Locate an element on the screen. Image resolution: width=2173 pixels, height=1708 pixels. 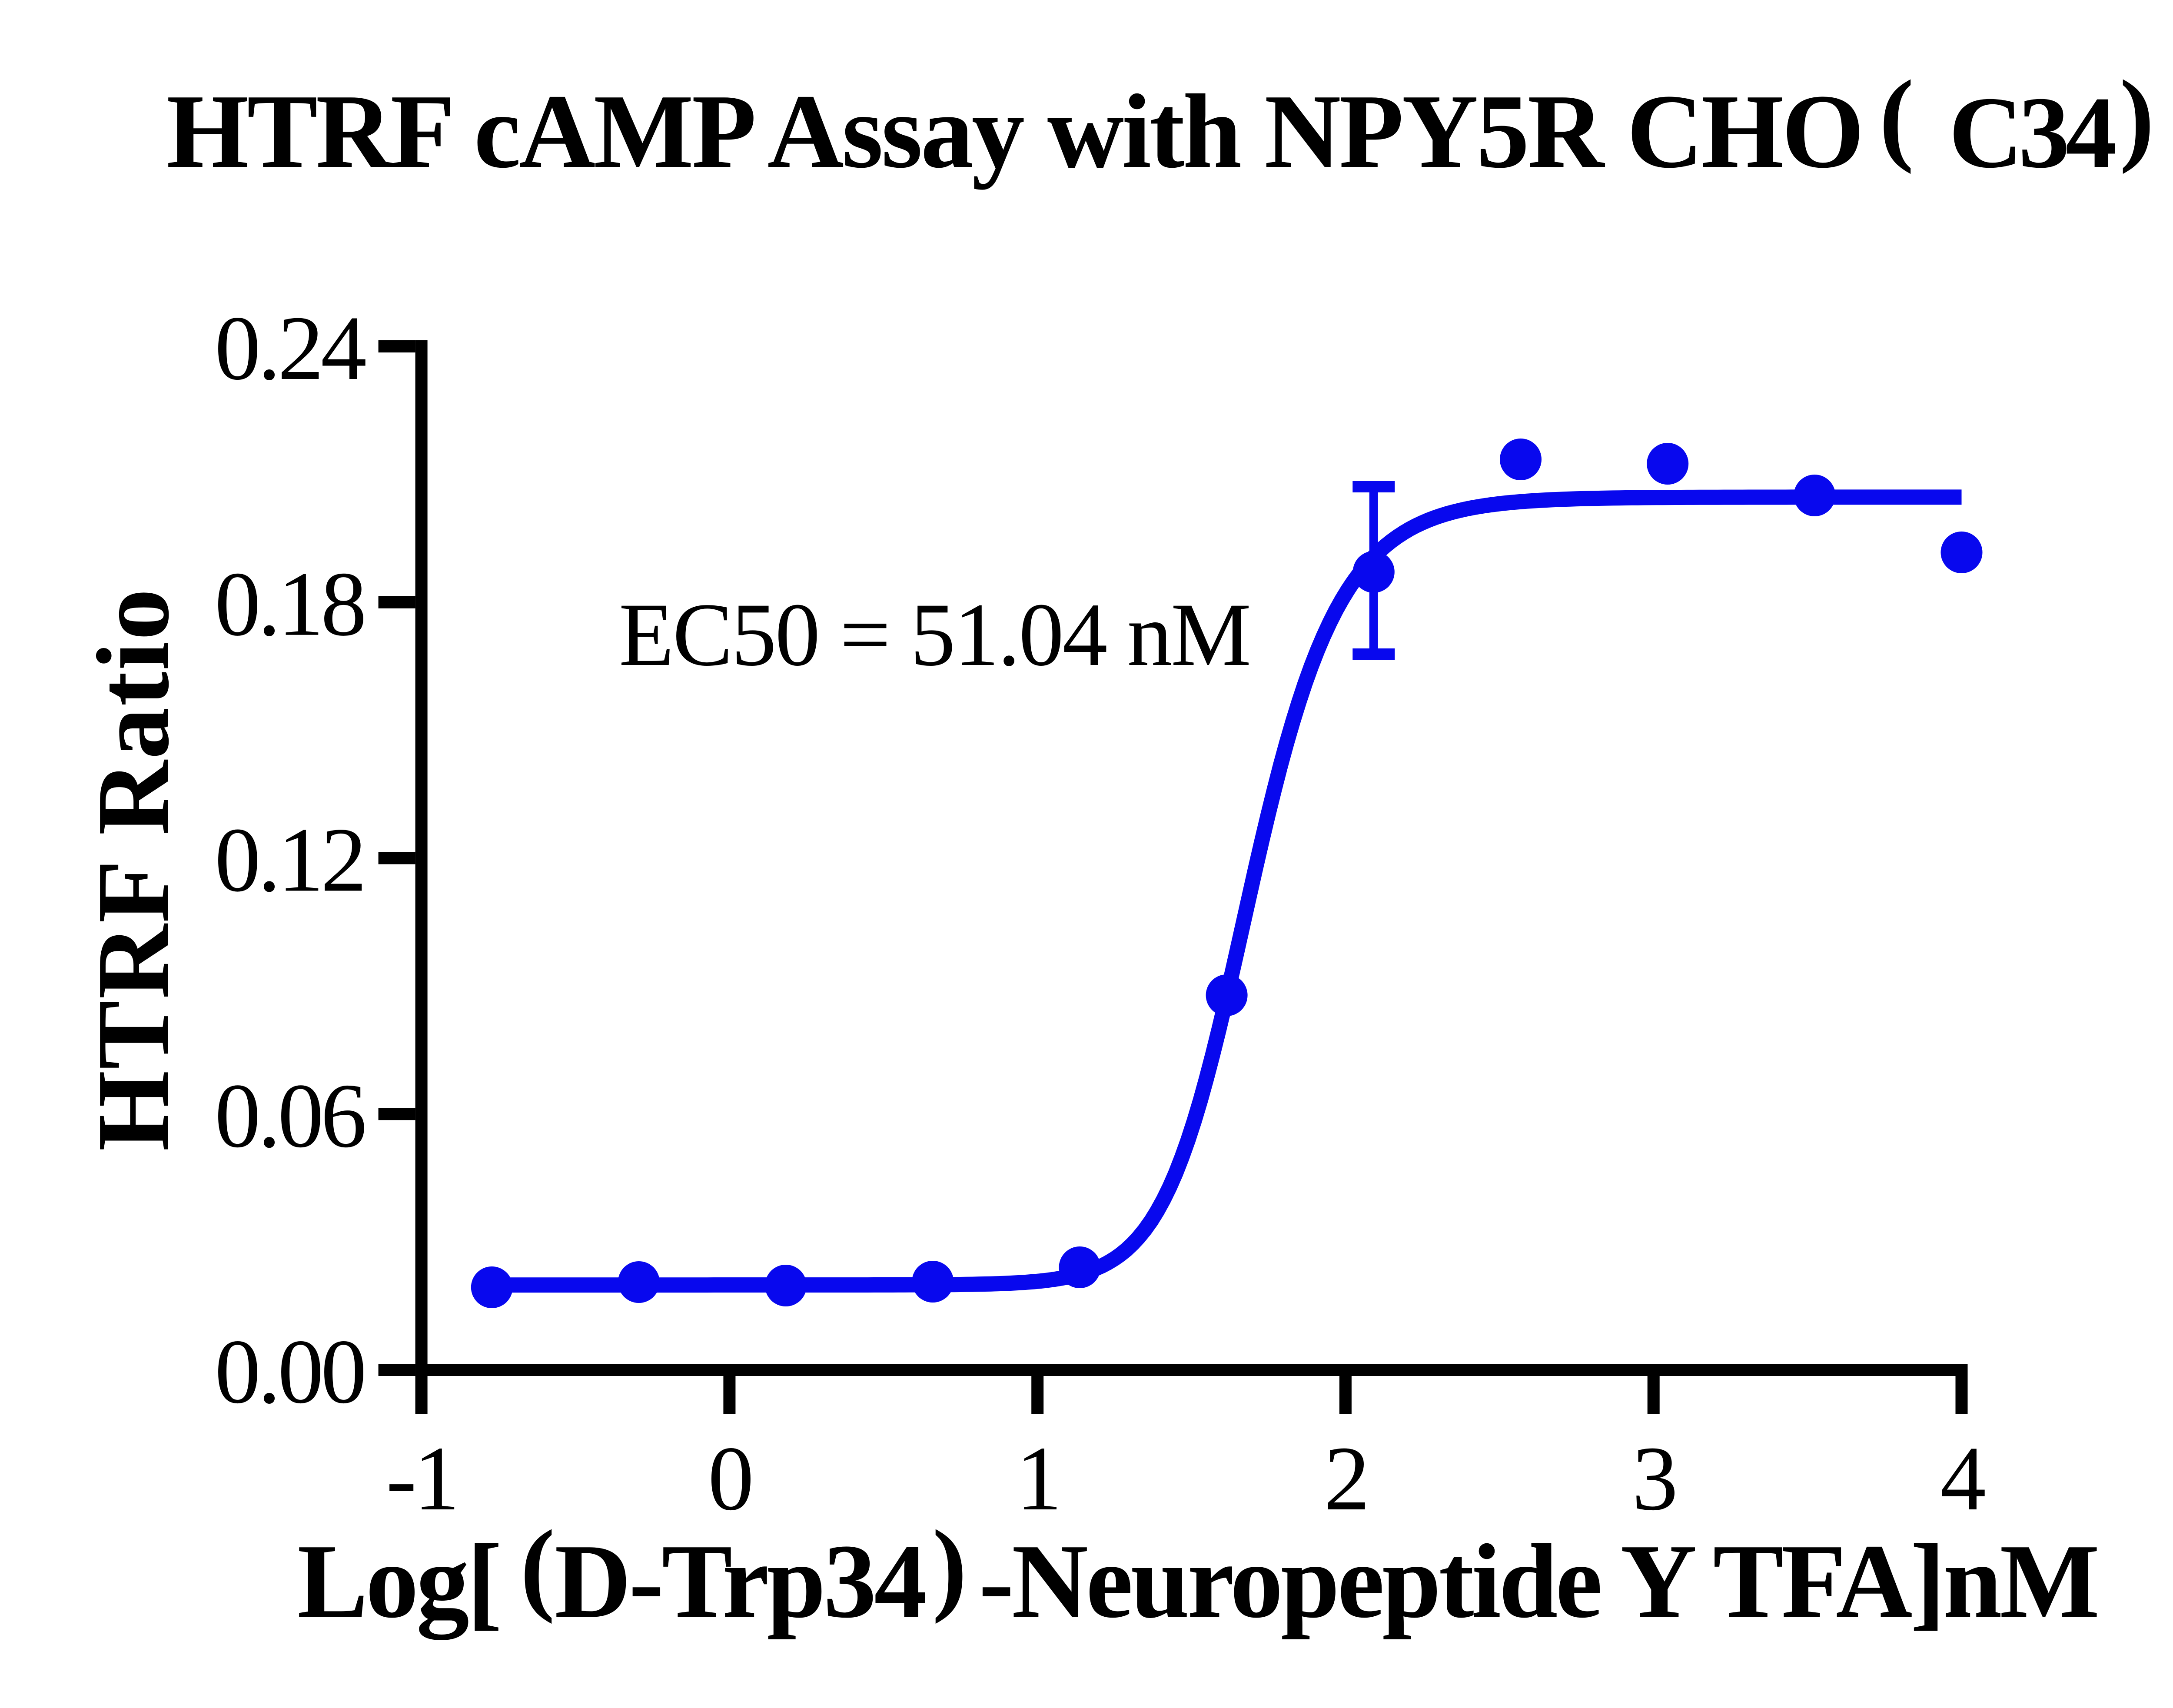
svg-text: -1 is located at coordinates (421, 1478).